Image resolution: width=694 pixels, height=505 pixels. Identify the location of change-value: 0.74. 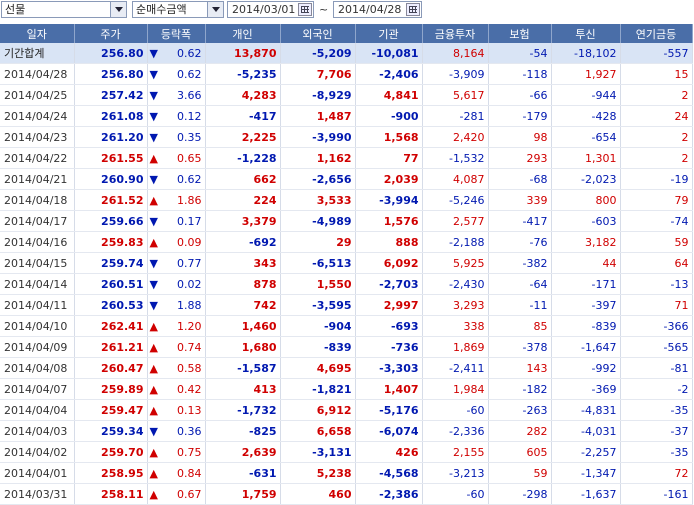
(189, 347).